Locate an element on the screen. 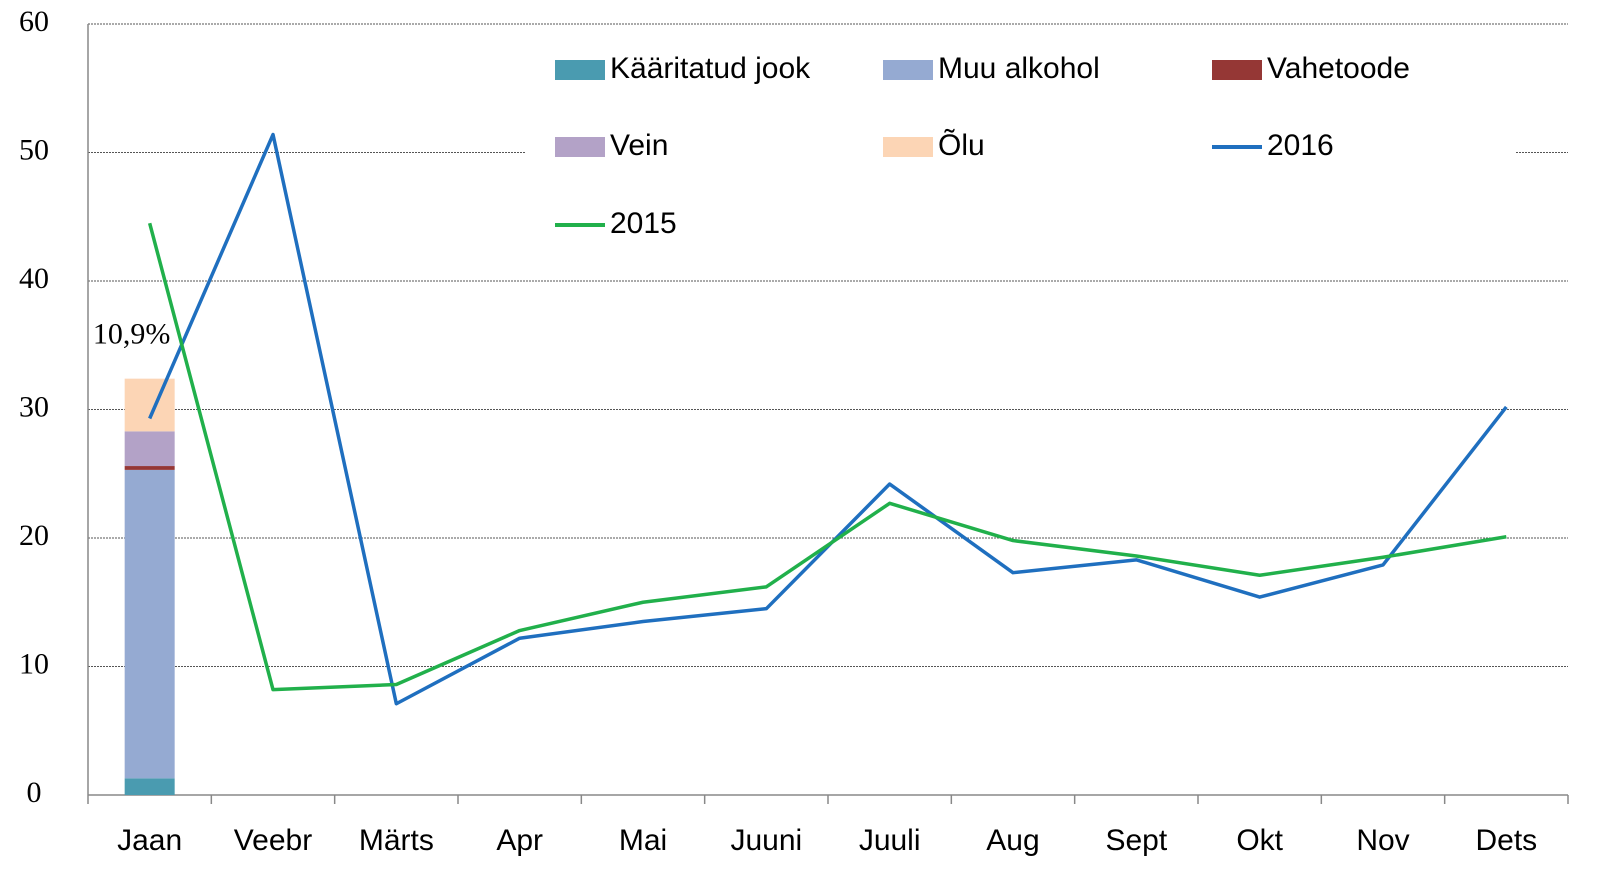 The height and width of the screenshot is (884, 1613). y-tick-label: 60 is located at coordinates (34, 21).